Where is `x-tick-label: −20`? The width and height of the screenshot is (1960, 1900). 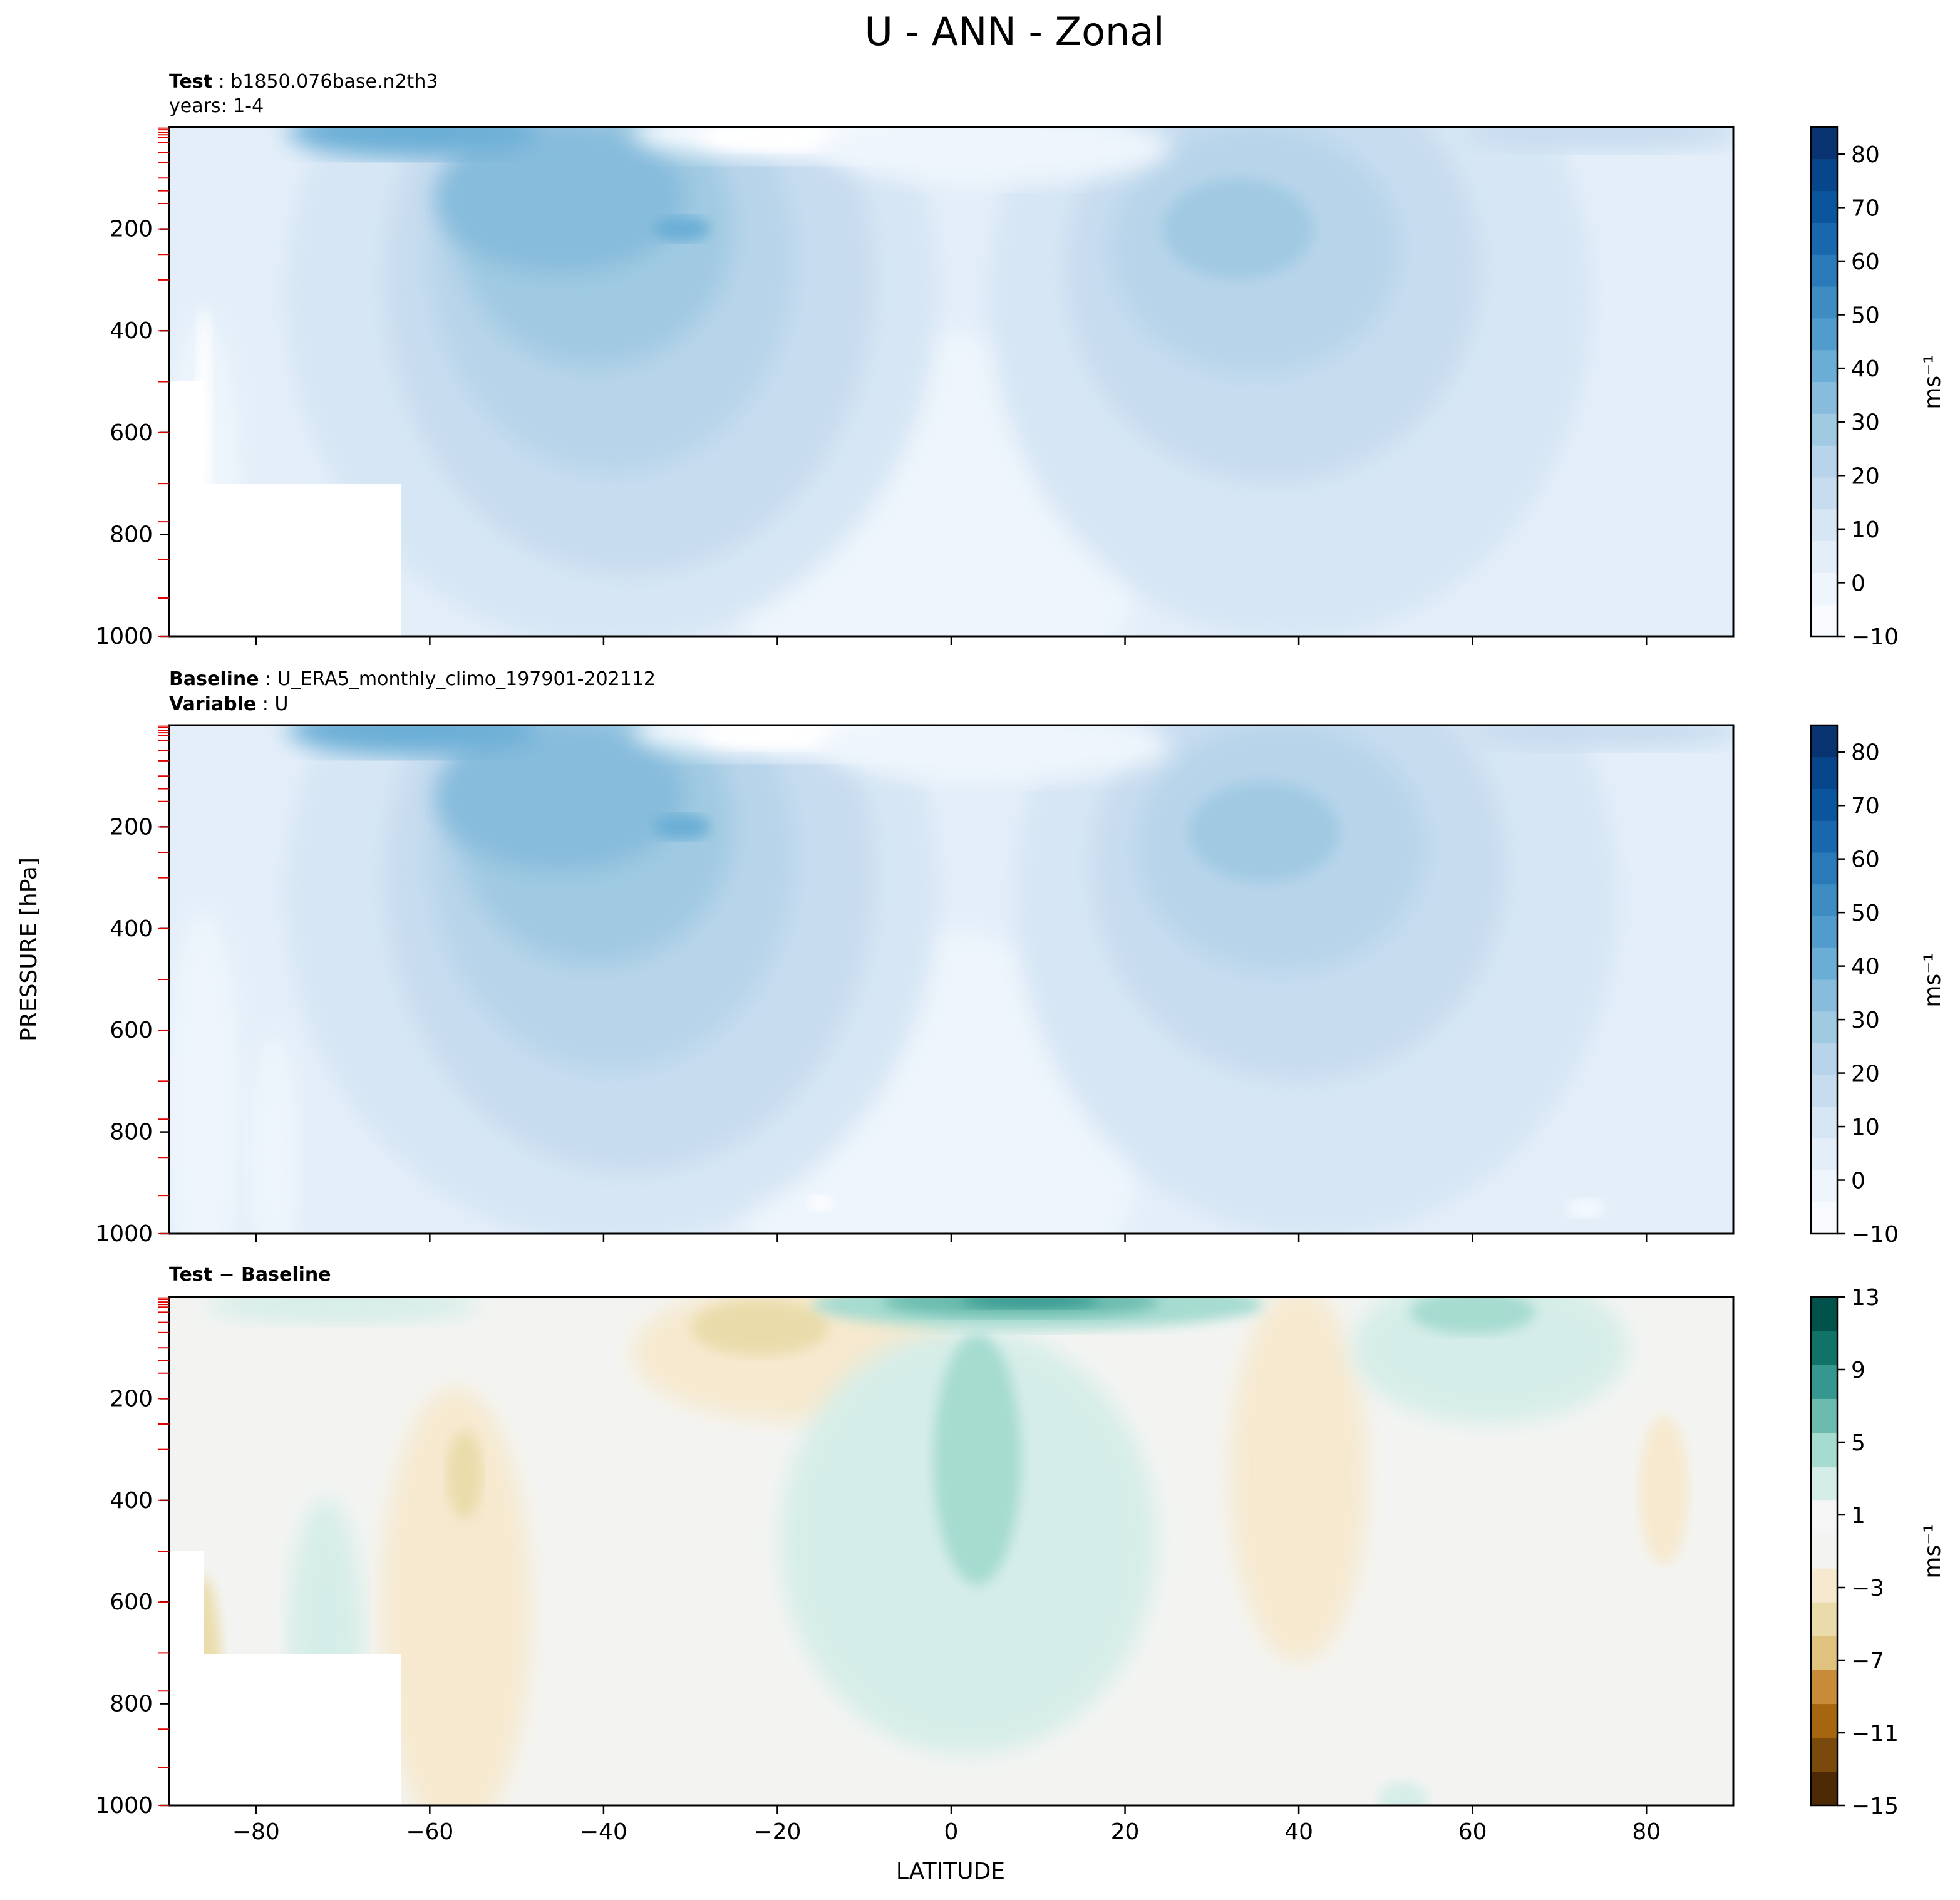
x-tick-label: −20 is located at coordinates (777, 1832).